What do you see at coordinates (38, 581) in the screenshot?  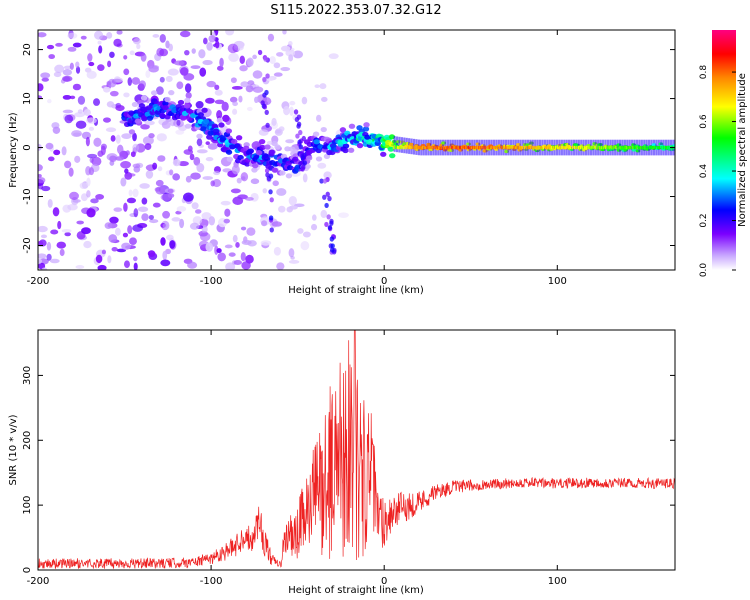 I see `snr-x-tick-label: -200` at bounding box center [38, 581].